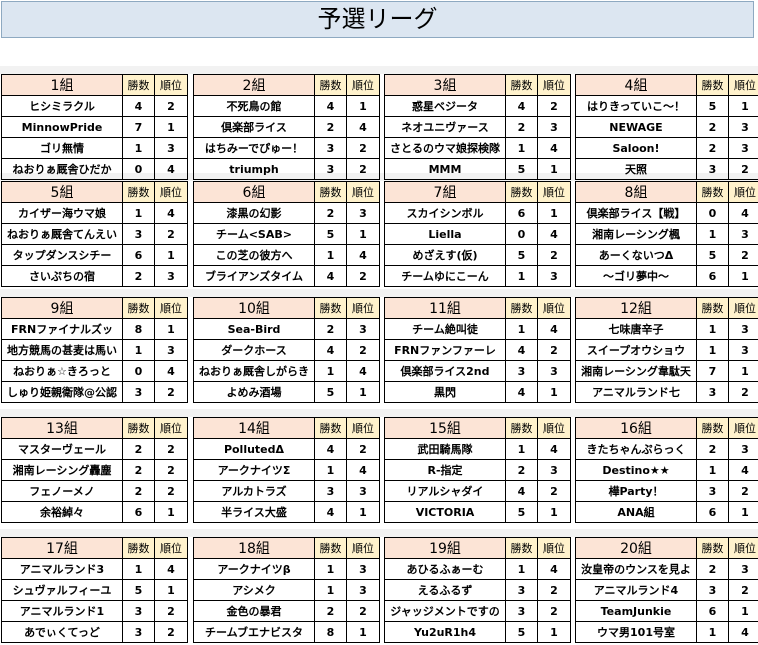  I want to click on team-row: ANA組 6 1, so click(666, 512).